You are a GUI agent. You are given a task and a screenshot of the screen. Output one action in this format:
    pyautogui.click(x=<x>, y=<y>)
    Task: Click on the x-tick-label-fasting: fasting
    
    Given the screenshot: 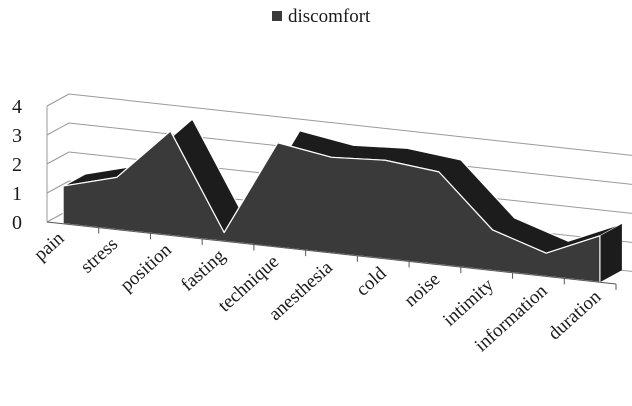 What is the action you would take?
    pyautogui.click(x=203, y=270)
    